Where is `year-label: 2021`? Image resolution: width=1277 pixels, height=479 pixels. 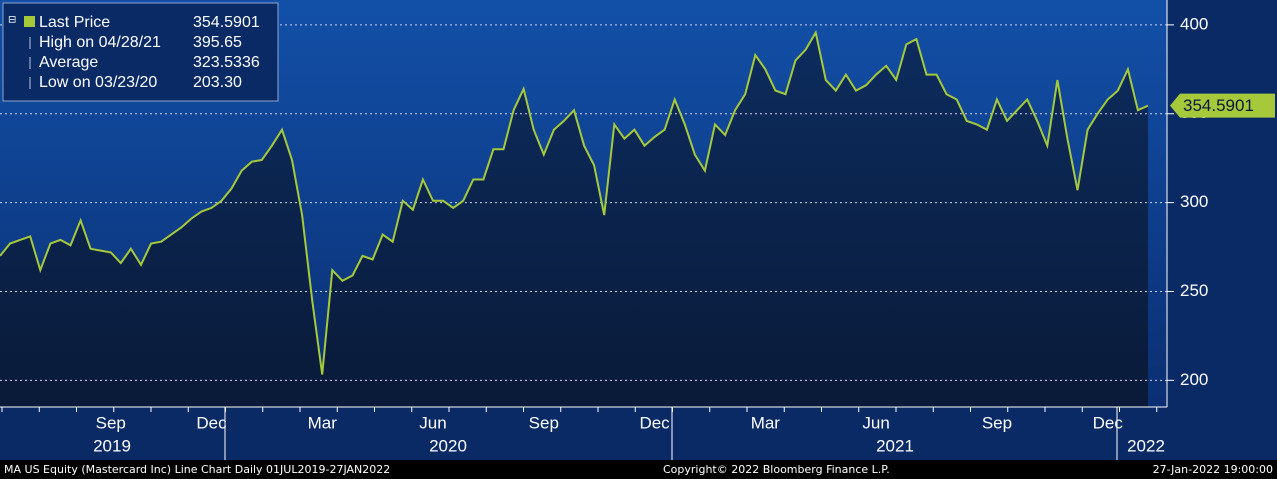 year-label: 2021 is located at coordinates (895, 445).